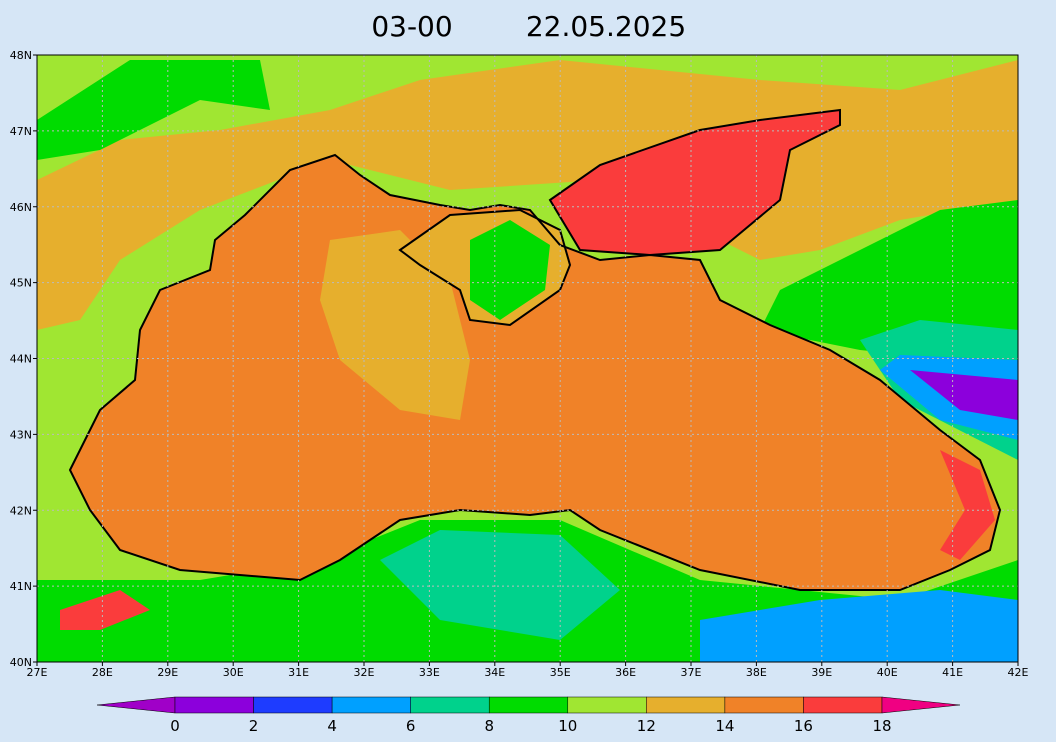 The image size is (1056, 742). What do you see at coordinates (967, 505) in the screenshot?
I see `field-red-east` at bounding box center [967, 505].